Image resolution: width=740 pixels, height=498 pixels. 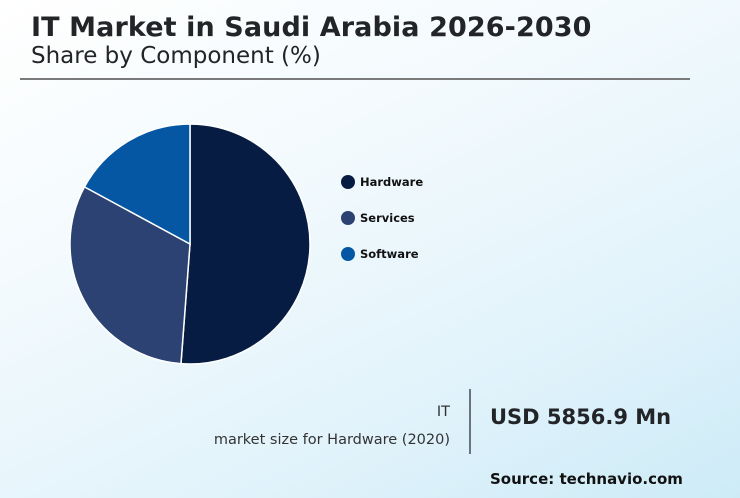 I want to click on legend: Hardware Services Software, so click(x=382, y=223).